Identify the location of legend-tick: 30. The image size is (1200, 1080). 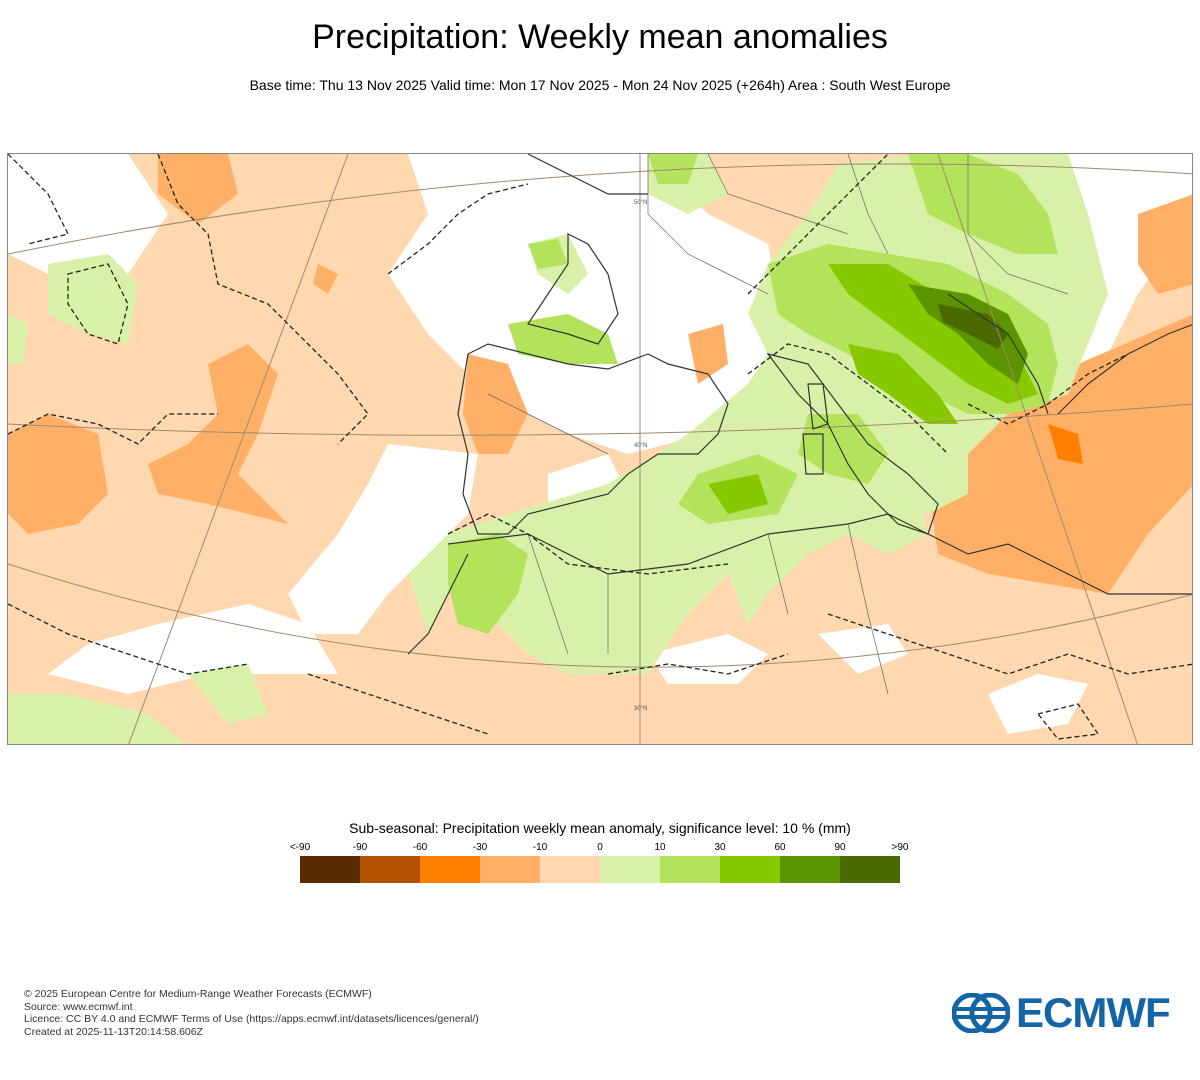
(720, 847).